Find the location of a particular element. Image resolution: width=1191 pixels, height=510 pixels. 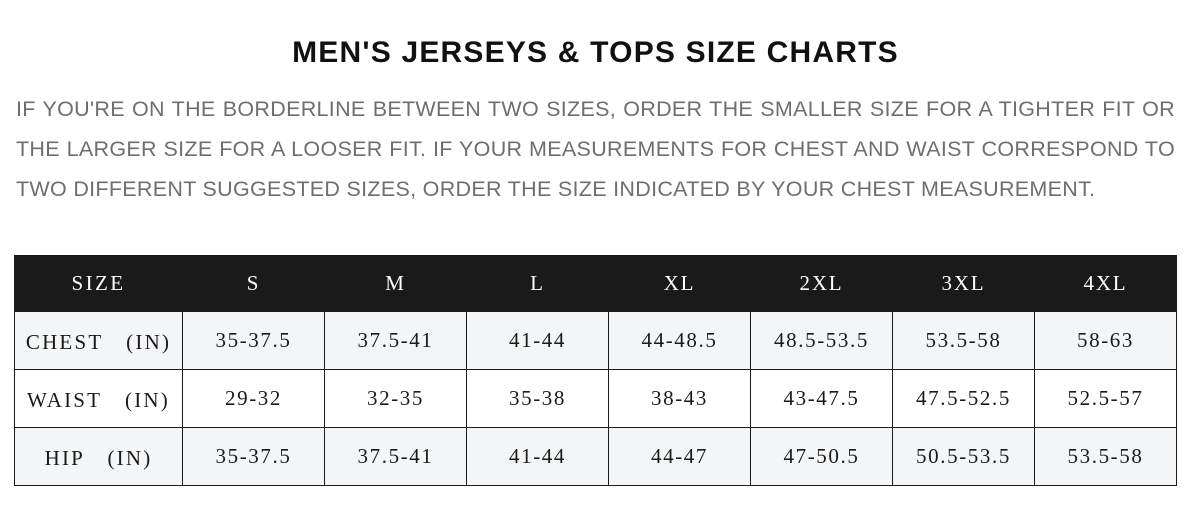

row-label-chest: CHEST (IN) is located at coordinates (98, 340).